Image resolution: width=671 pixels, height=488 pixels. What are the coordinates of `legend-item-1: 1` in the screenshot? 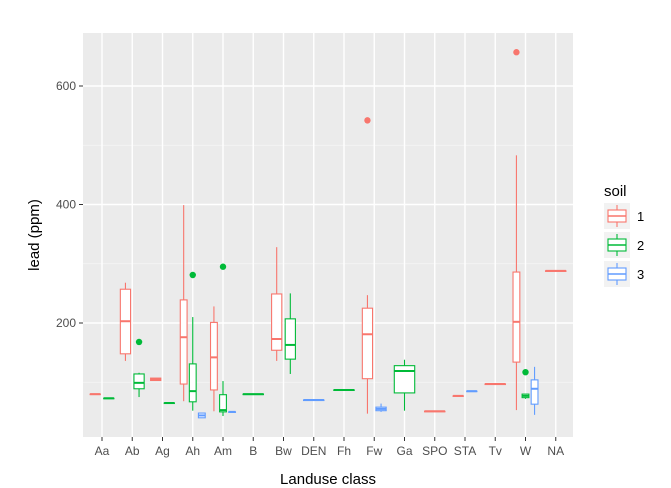 It's located at (624, 216).